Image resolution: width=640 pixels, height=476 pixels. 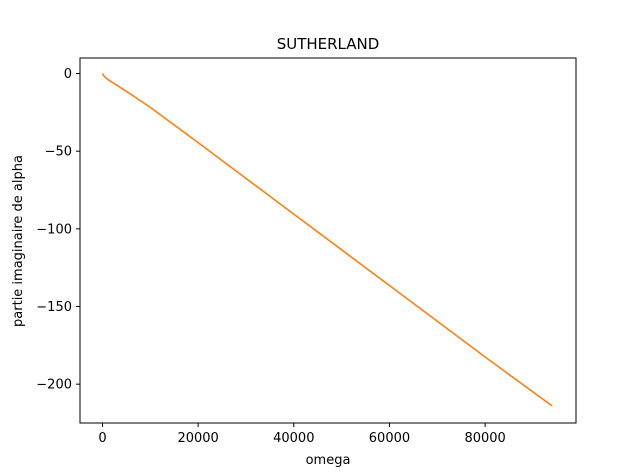 I want to click on chart-title: SUTHERLAND, so click(x=328, y=44).